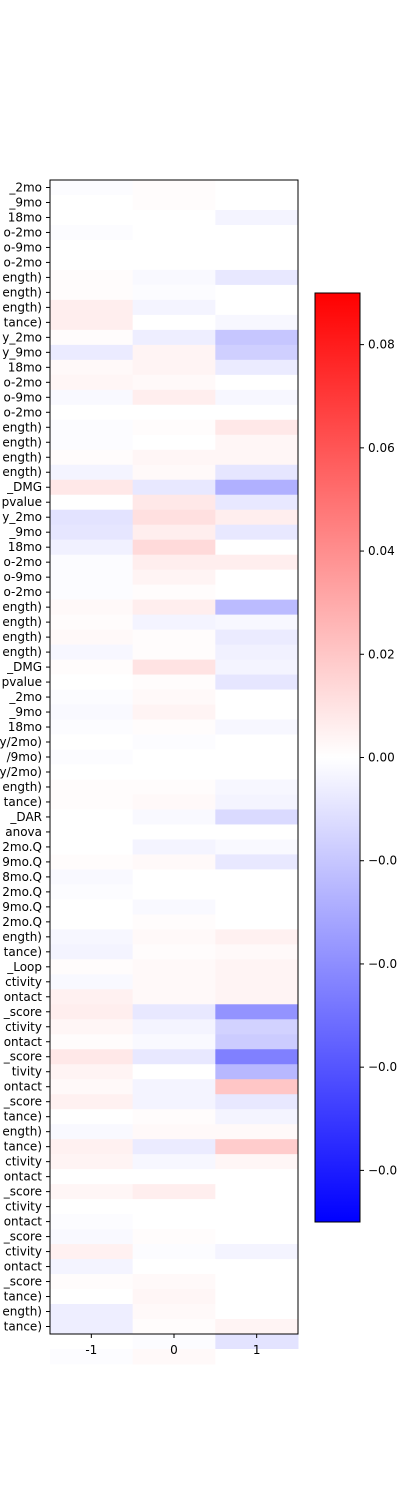 This screenshot has width=400, height=1500. Describe the element at coordinates (25, 727) in the screenshot. I see `y-tick-label: 18mo` at that location.